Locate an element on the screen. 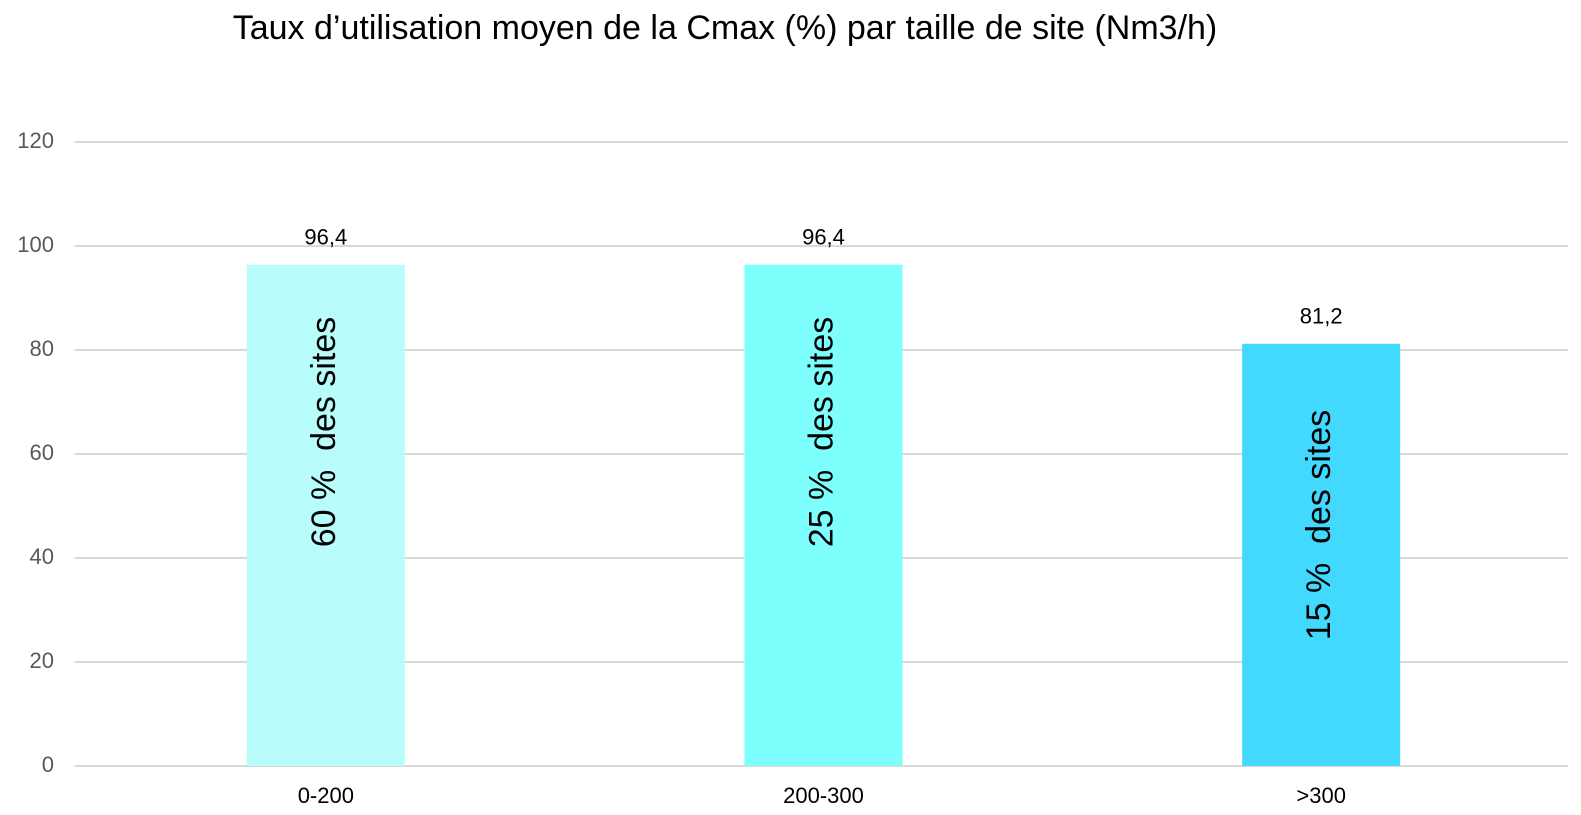 This screenshot has height=815, width=1581. y-tick-label: 60 is located at coordinates (42, 452).